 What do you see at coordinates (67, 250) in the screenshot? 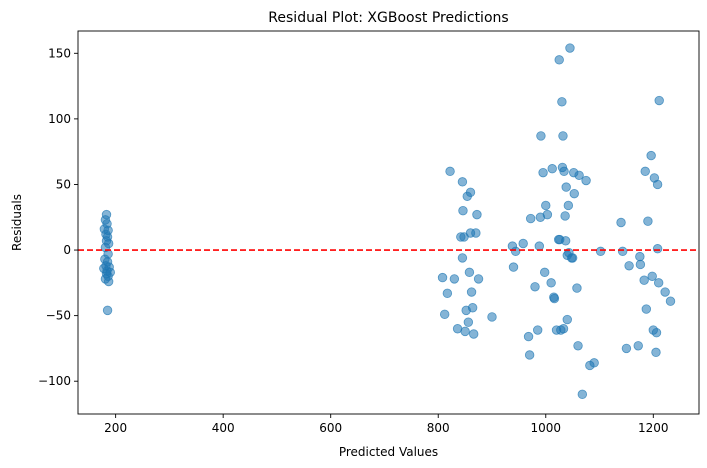
I see `y-tick-label: 0` at bounding box center [67, 250].